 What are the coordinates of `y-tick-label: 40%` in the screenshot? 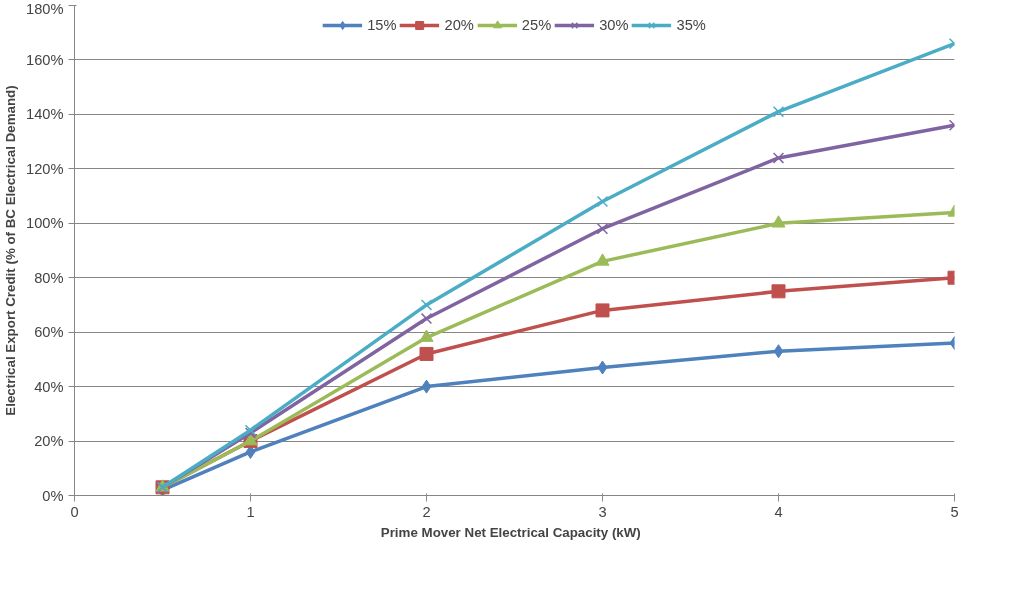 It's located at (49, 386).